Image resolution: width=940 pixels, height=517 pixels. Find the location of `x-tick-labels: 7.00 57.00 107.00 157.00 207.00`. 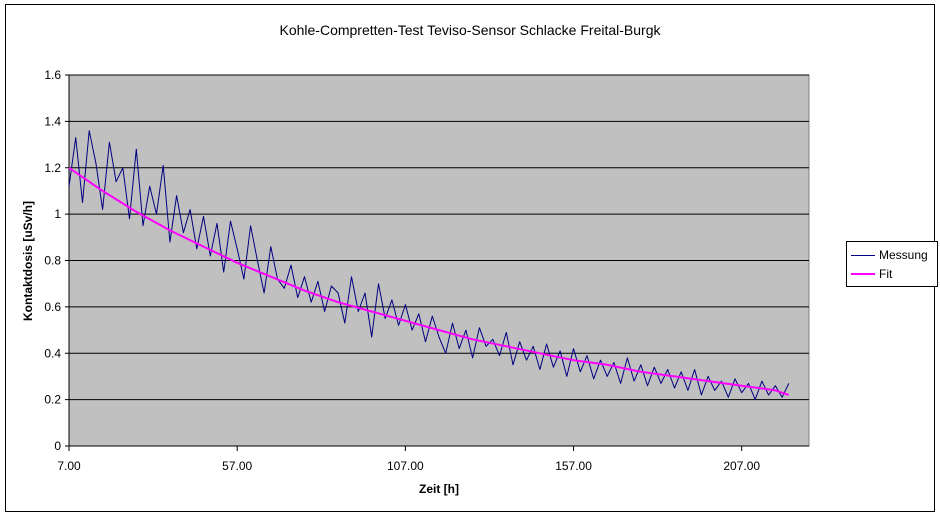

x-tick-labels: 7.00 57.00 107.00 157.00 207.00 is located at coordinates (408, 459).